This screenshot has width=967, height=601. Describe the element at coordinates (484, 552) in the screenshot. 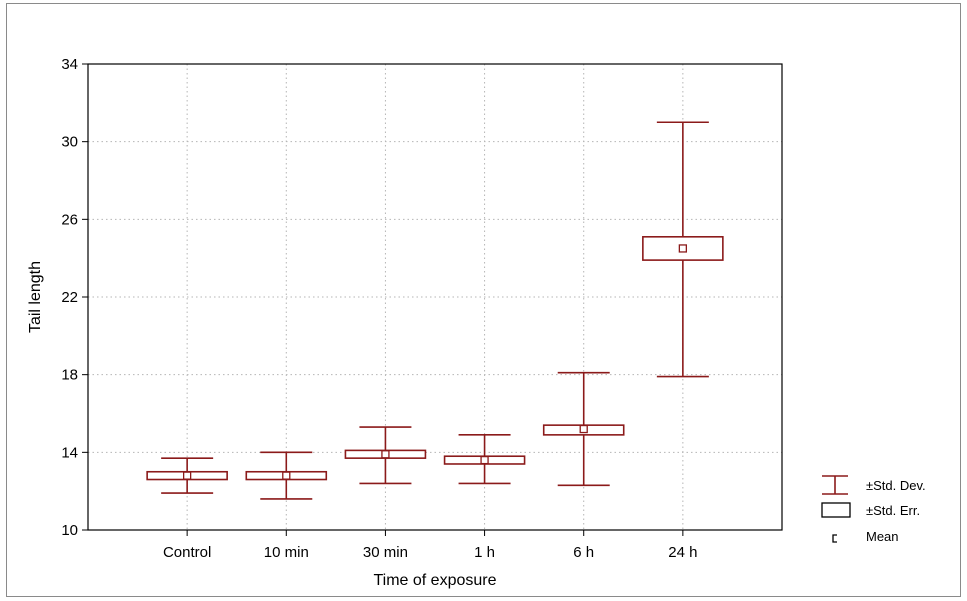

I see `x-tick-label: 1 h` at that location.